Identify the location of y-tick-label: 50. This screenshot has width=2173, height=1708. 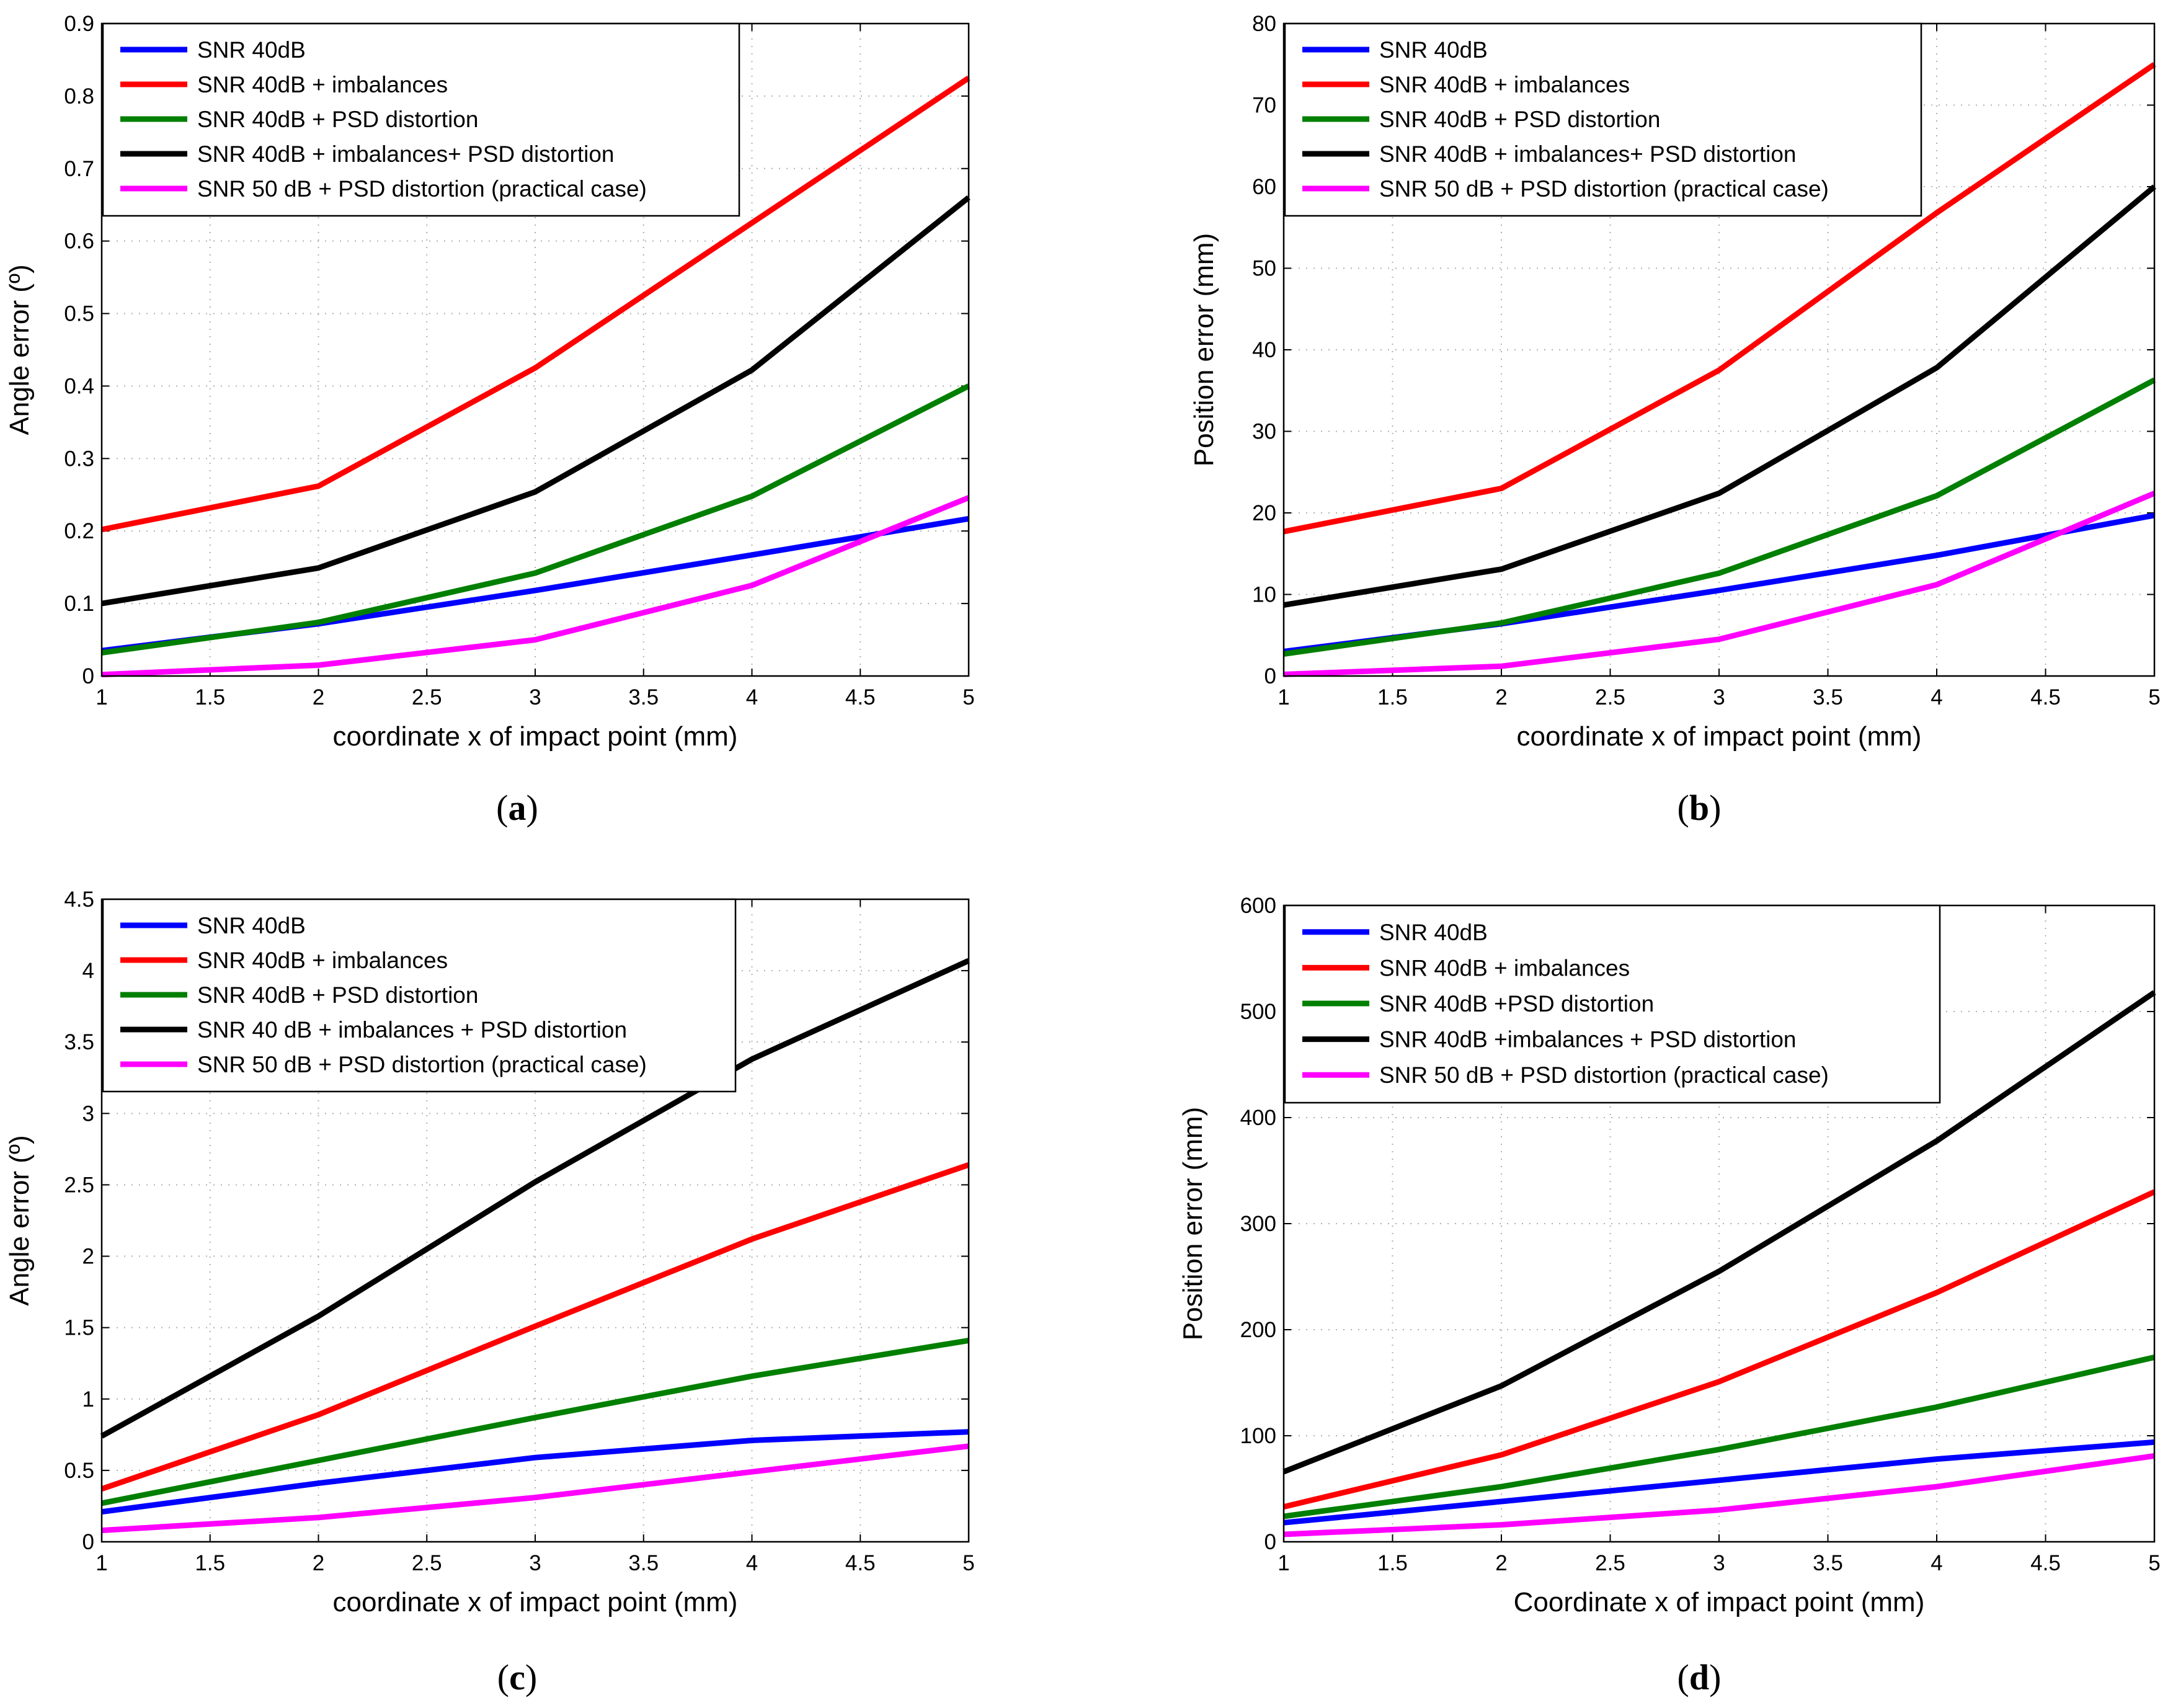
(1264, 269).